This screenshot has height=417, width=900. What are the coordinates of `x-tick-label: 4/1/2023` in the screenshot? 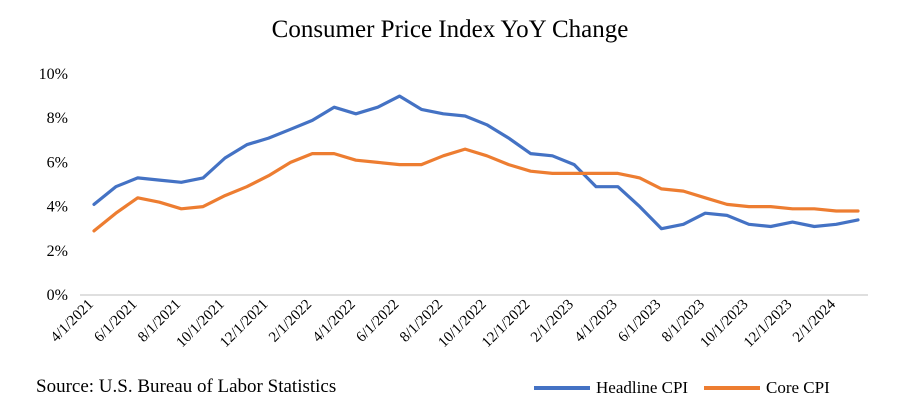 It's located at (596, 321).